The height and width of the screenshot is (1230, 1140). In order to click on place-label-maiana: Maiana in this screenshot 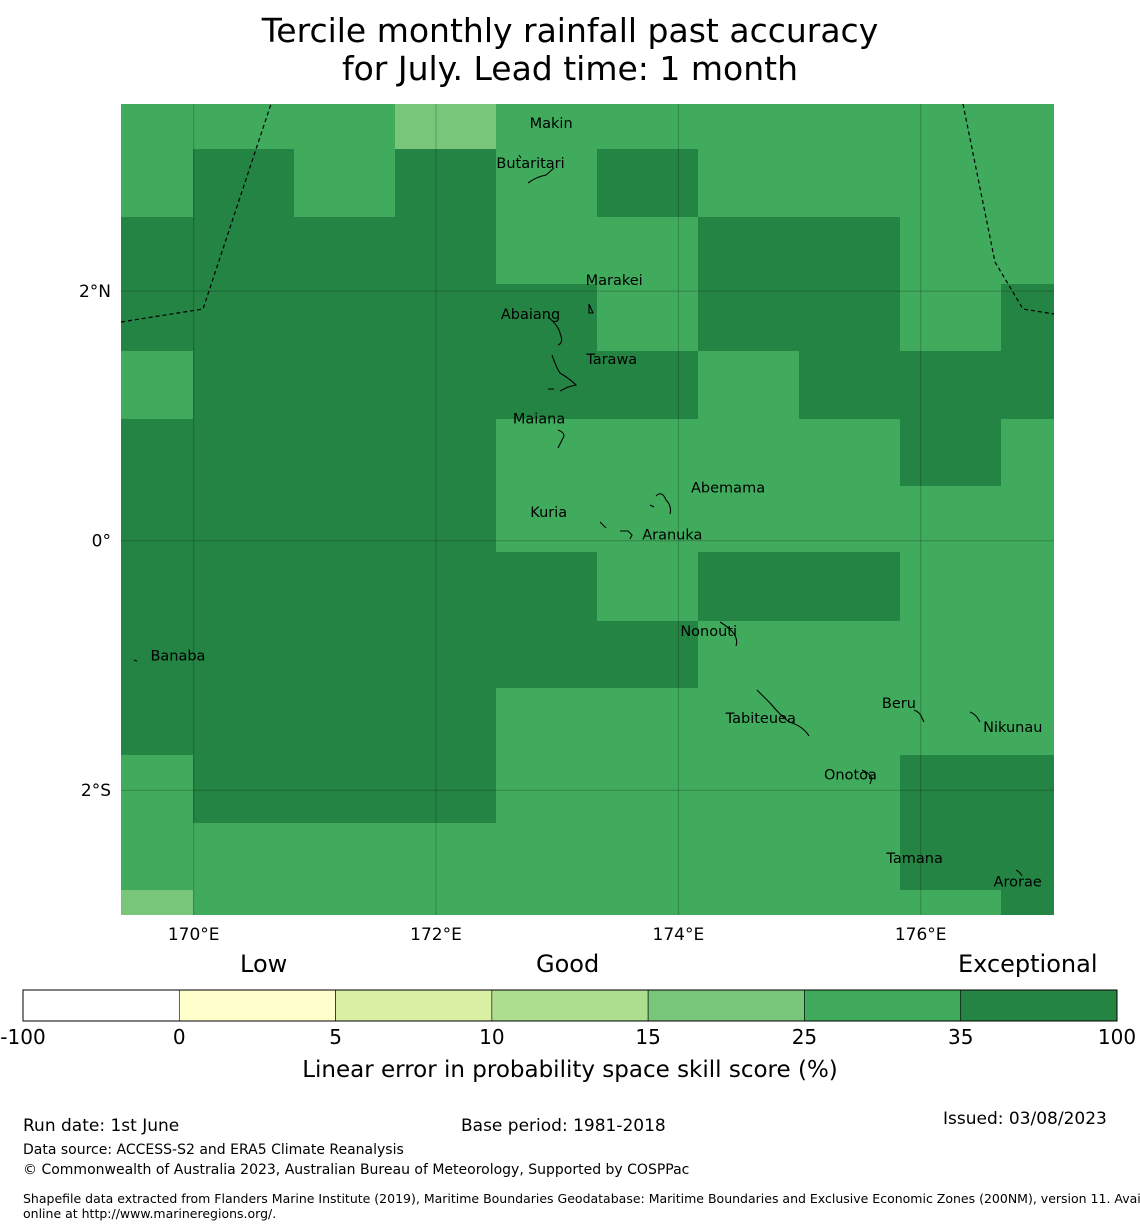, I will do `click(539, 420)`.